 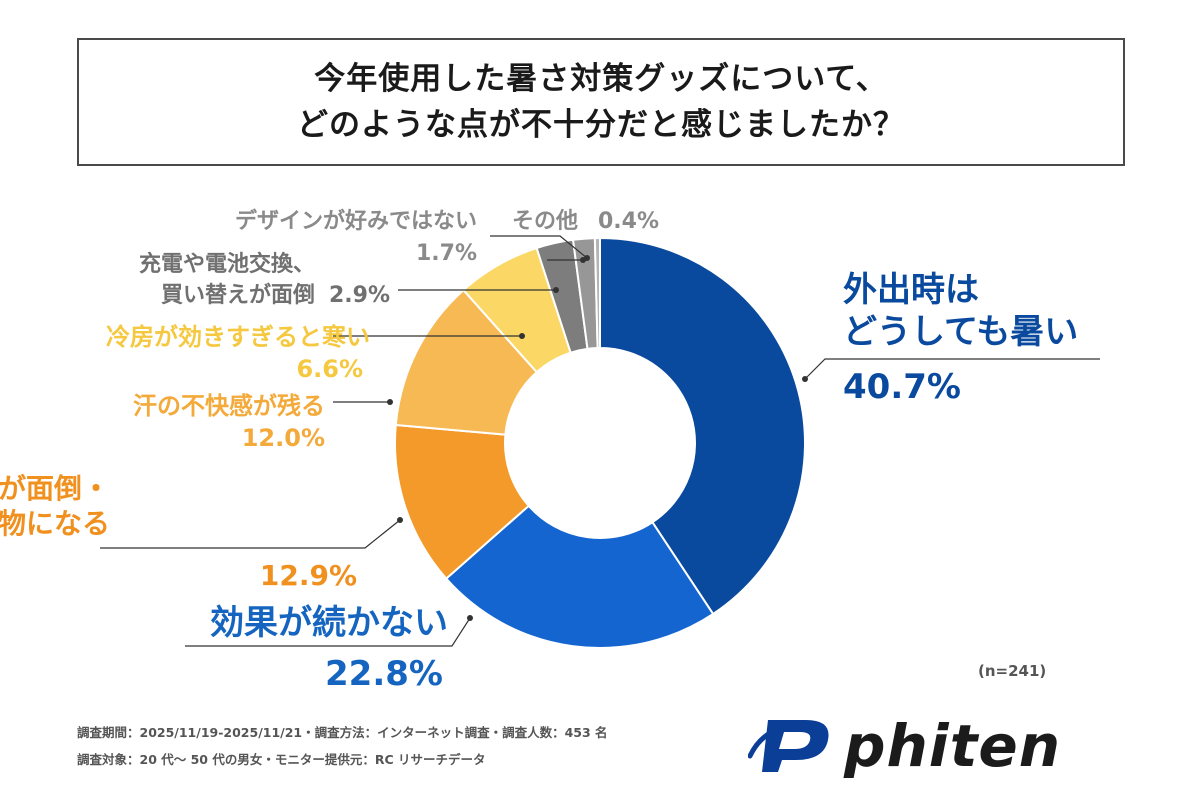 What do you see at coordinates (952, 745) in the screenshot?
I see `phiten-logo-text: phiten` at bounding box center [952, 745].